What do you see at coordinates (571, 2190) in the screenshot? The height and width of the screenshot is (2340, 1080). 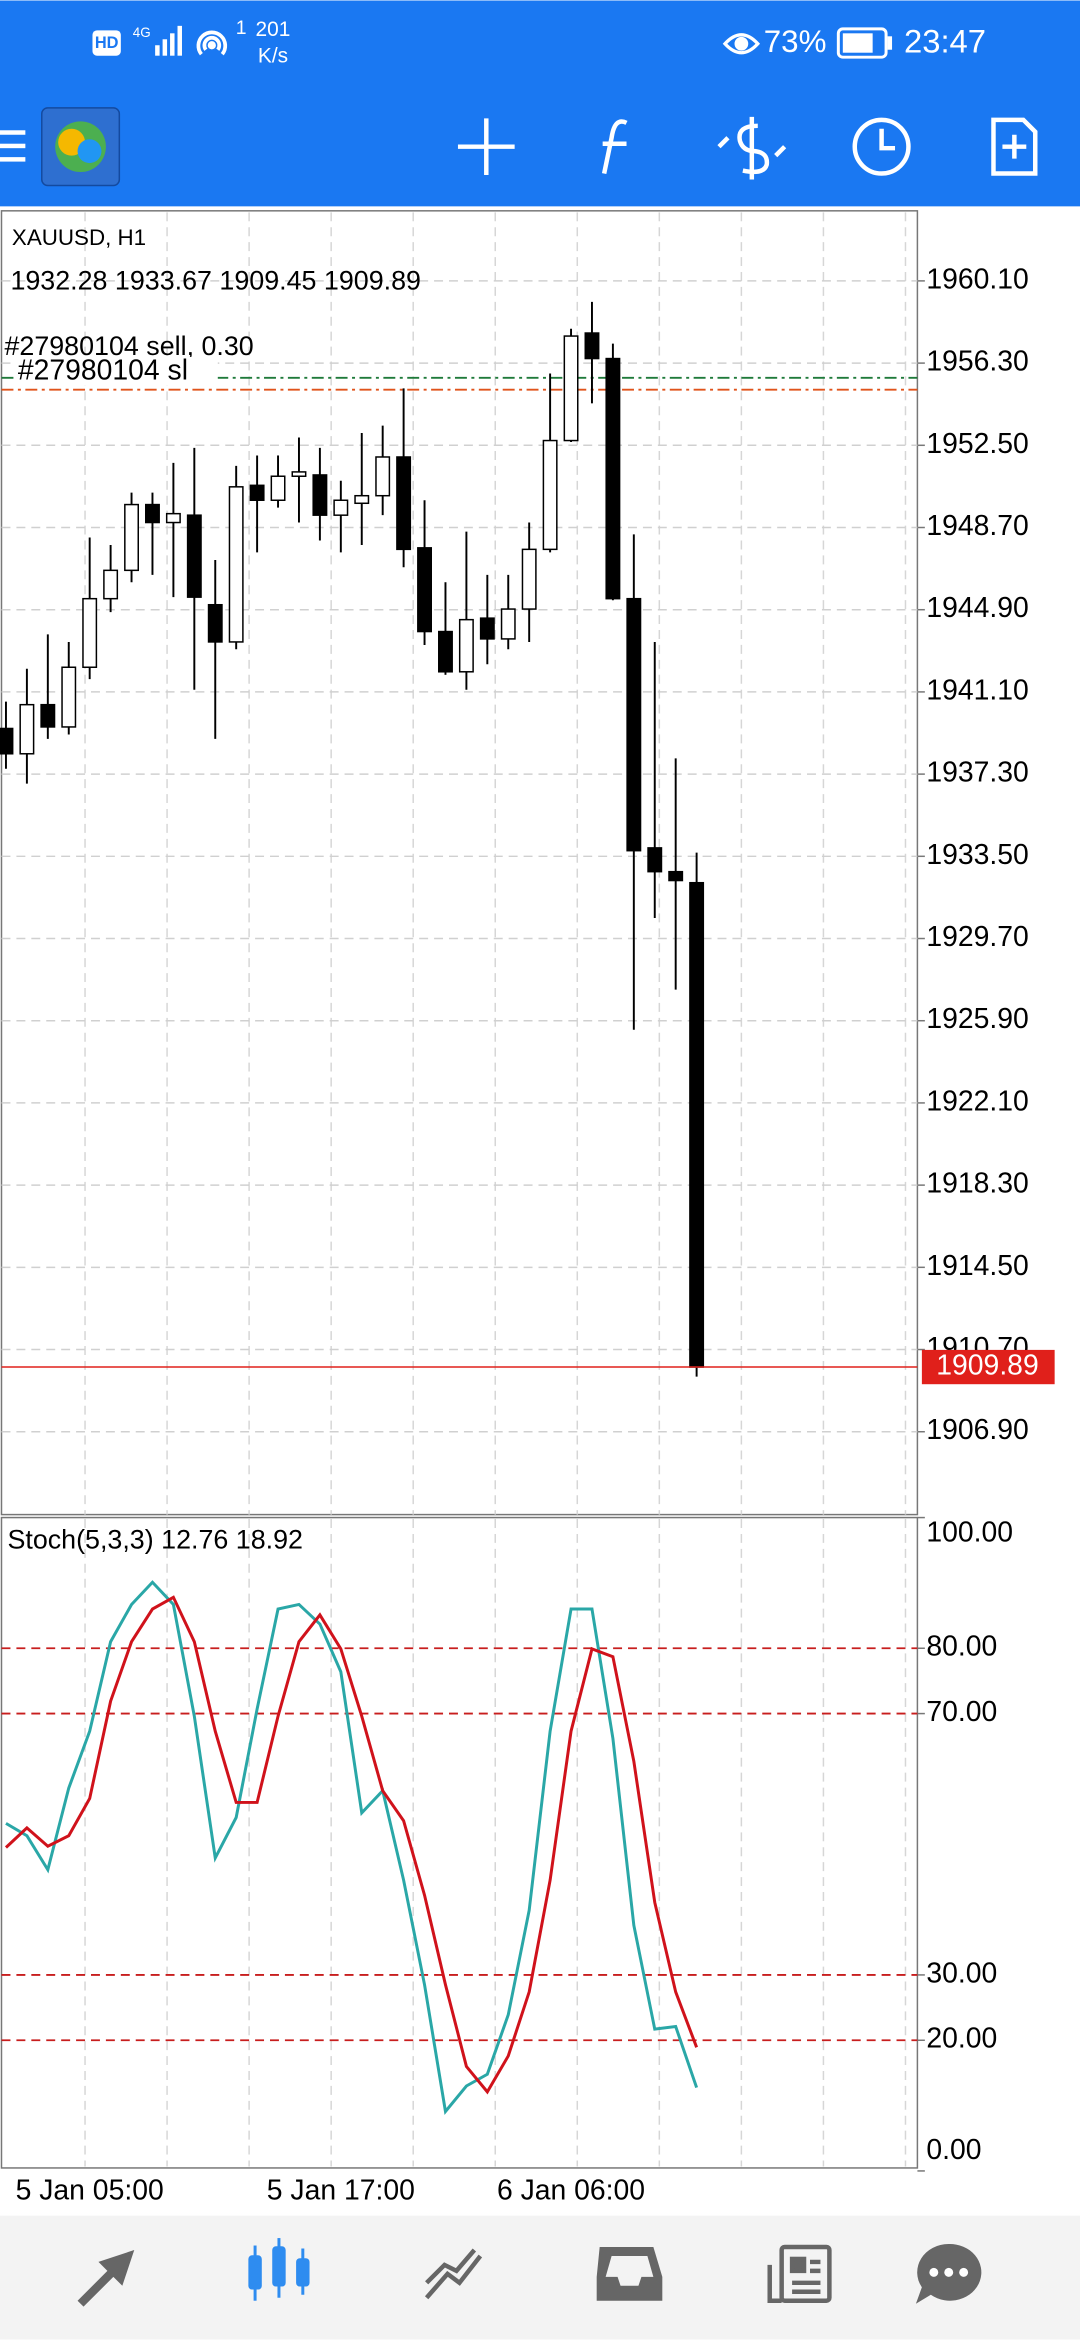 I see `x-tick-label: 6 Jan 06:00` at bounding box center [571, 2190].